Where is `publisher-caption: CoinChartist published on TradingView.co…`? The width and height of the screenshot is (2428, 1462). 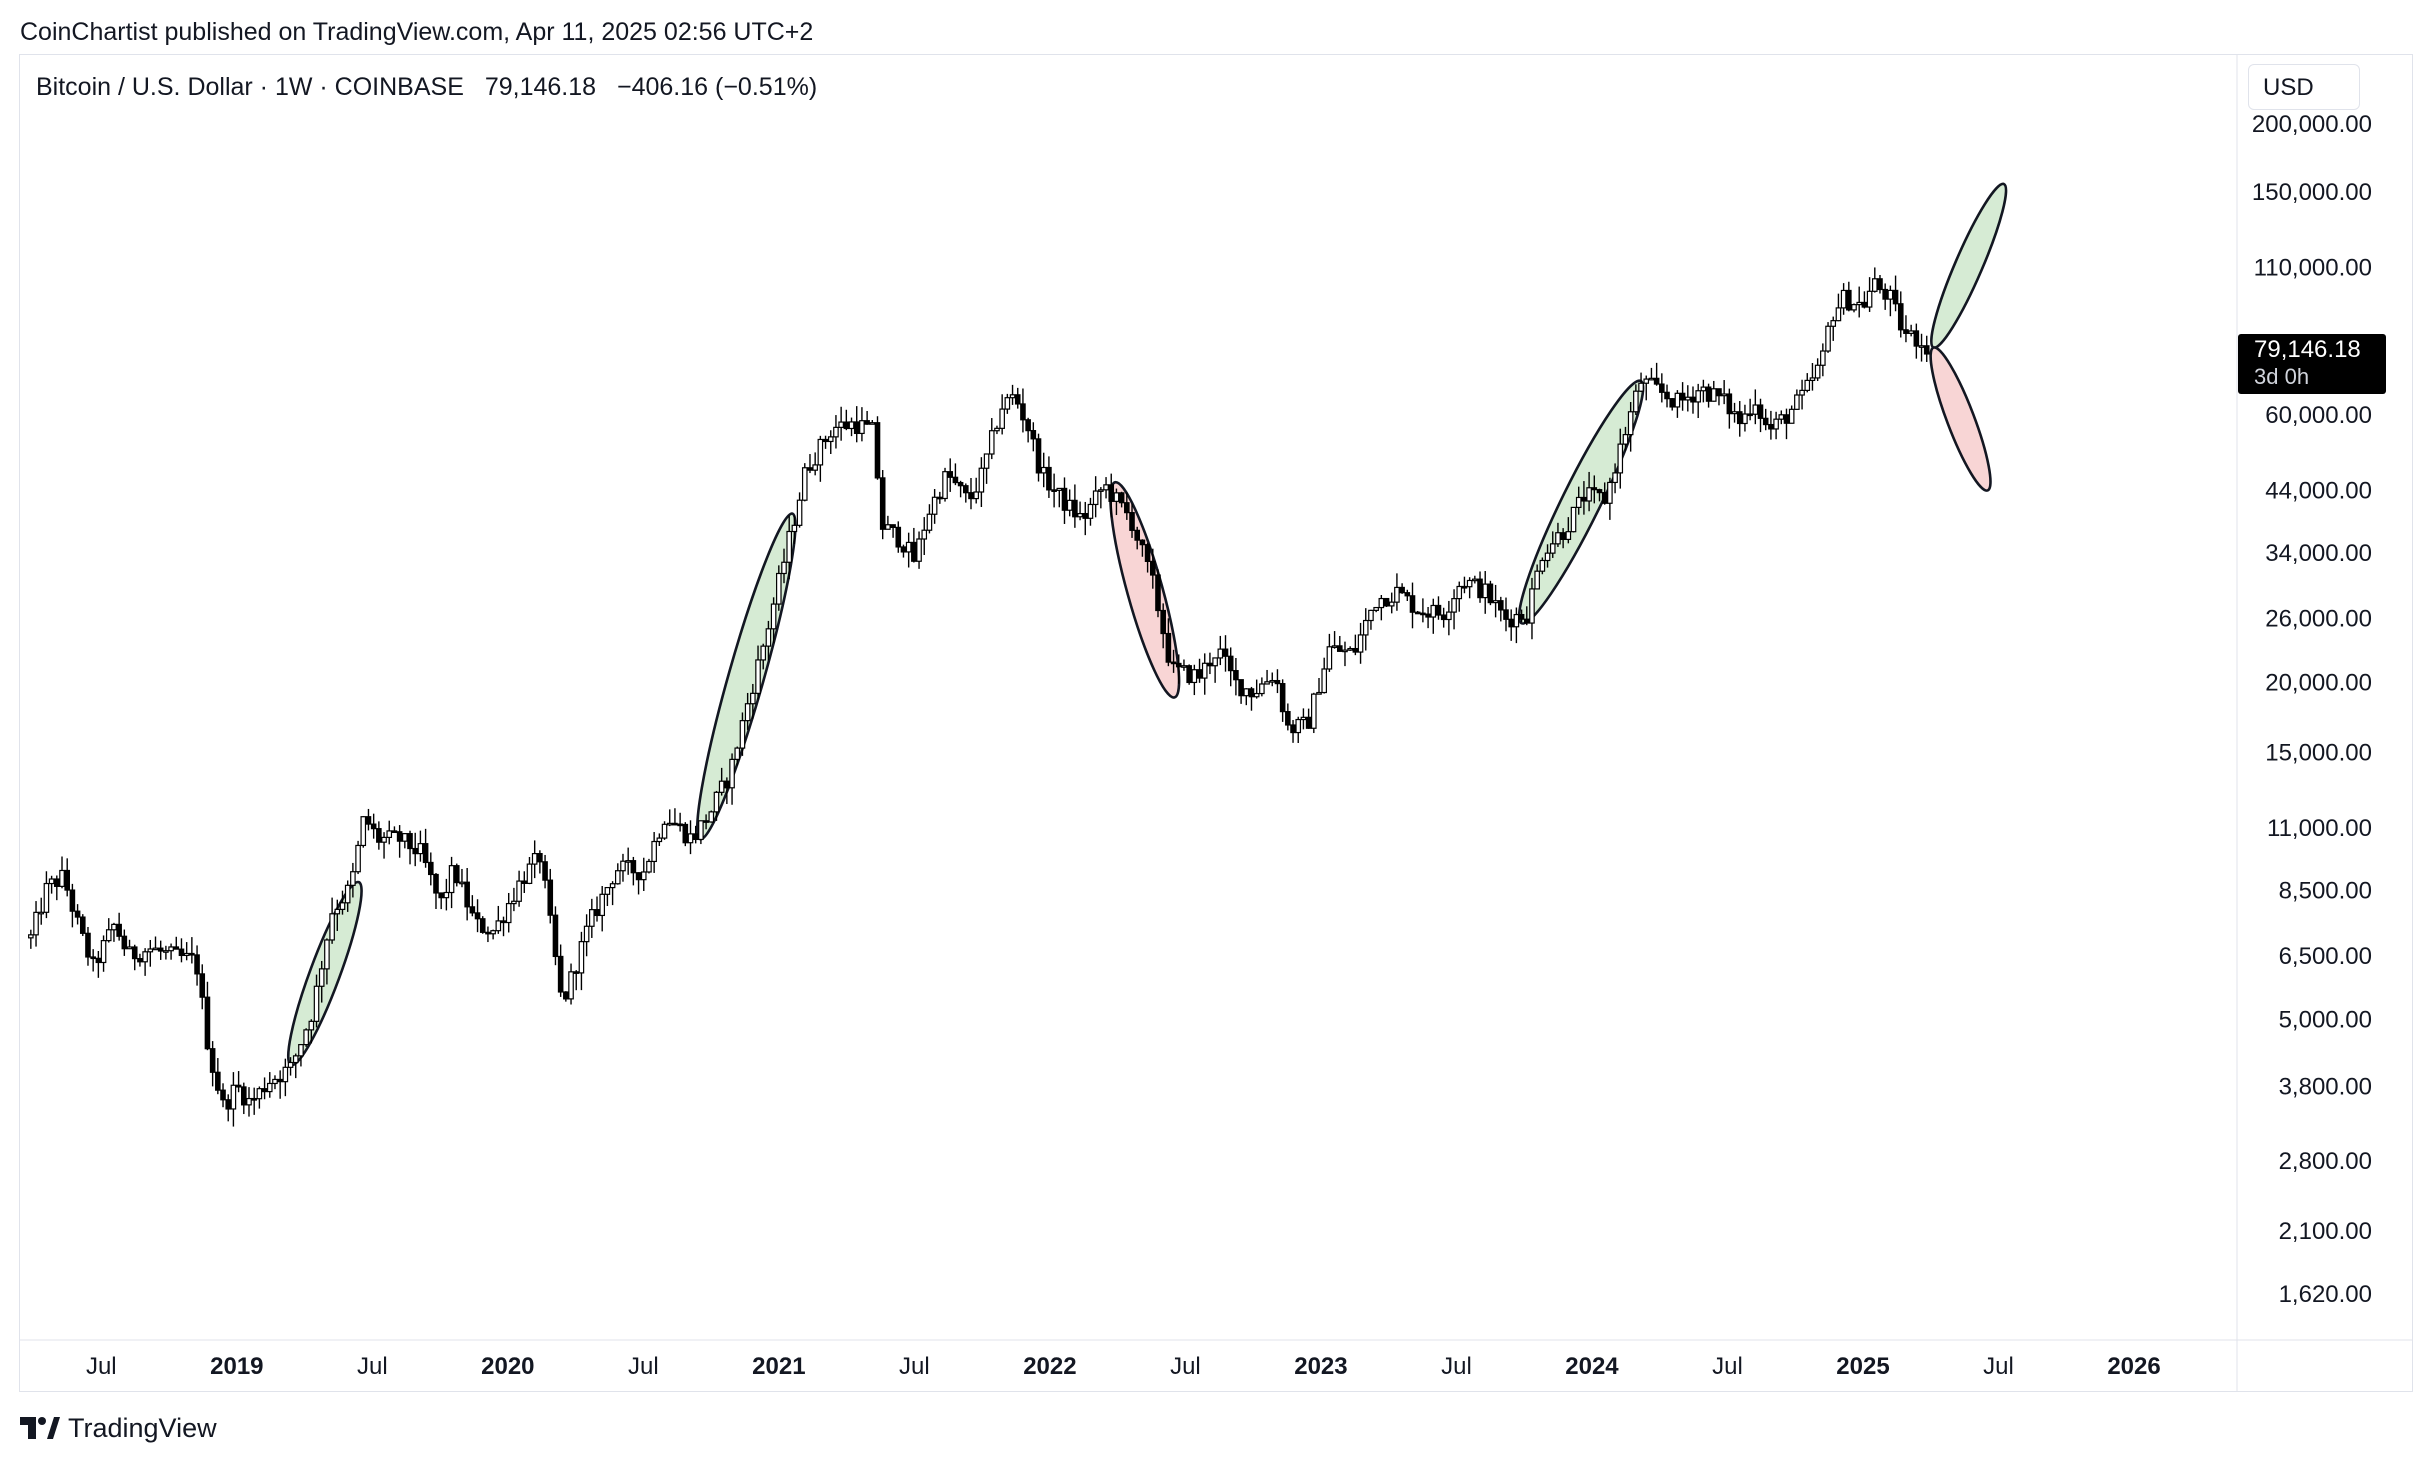
publisher-caption: CoinChartist published on TradingView.co… is located at coordinates (417, 32).